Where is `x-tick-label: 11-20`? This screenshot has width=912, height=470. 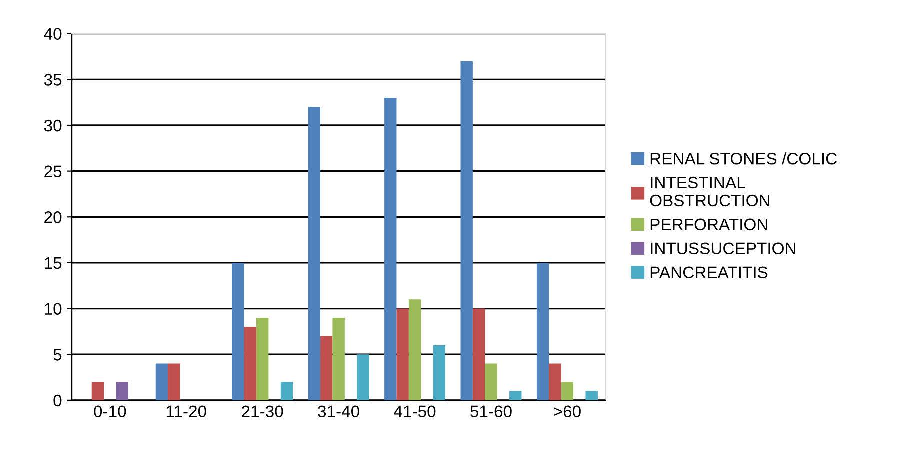
x-tick-label: 11-20 is located at coordinates (186, 412).